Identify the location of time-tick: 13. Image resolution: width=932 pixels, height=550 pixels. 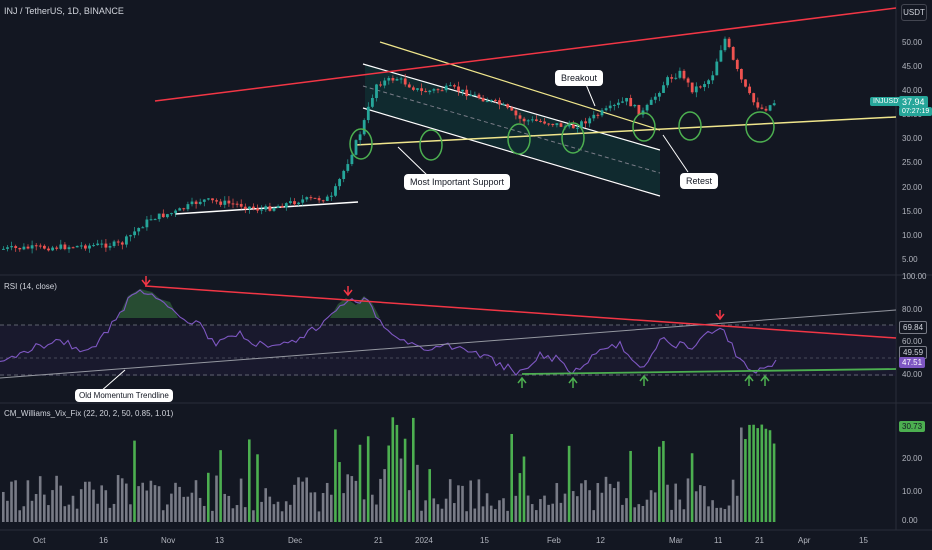
(219, 540).